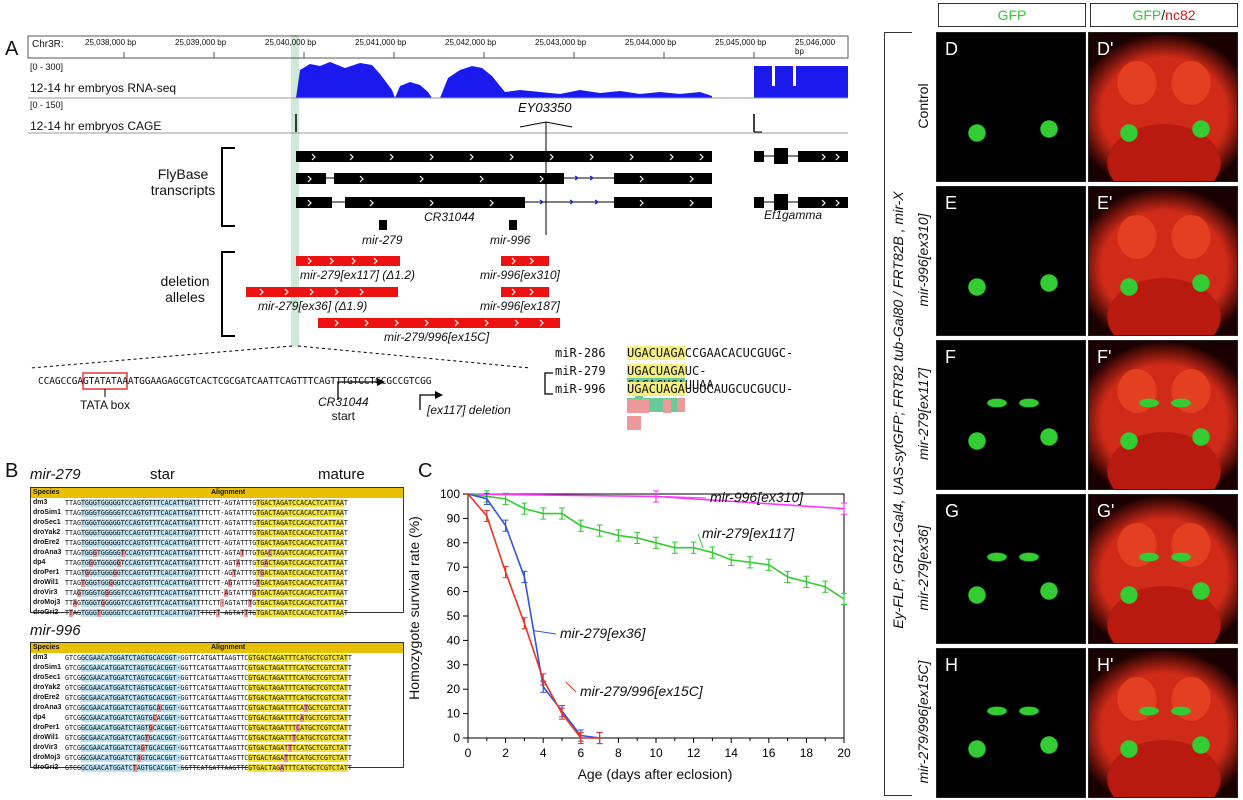 The width and height of the screenshot is (1243, 800). What do you see at coordinates (548, 383) in the screenshot?
I see `mirna-bracket` at bounding box center [548, 383].